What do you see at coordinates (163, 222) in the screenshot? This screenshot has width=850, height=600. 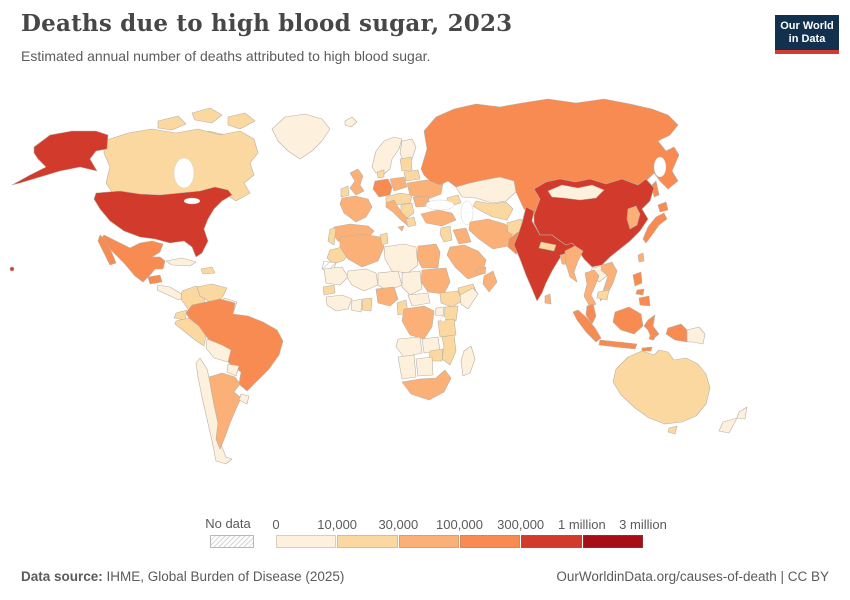 I see `country-united-states` at bounding box center [163, 222].